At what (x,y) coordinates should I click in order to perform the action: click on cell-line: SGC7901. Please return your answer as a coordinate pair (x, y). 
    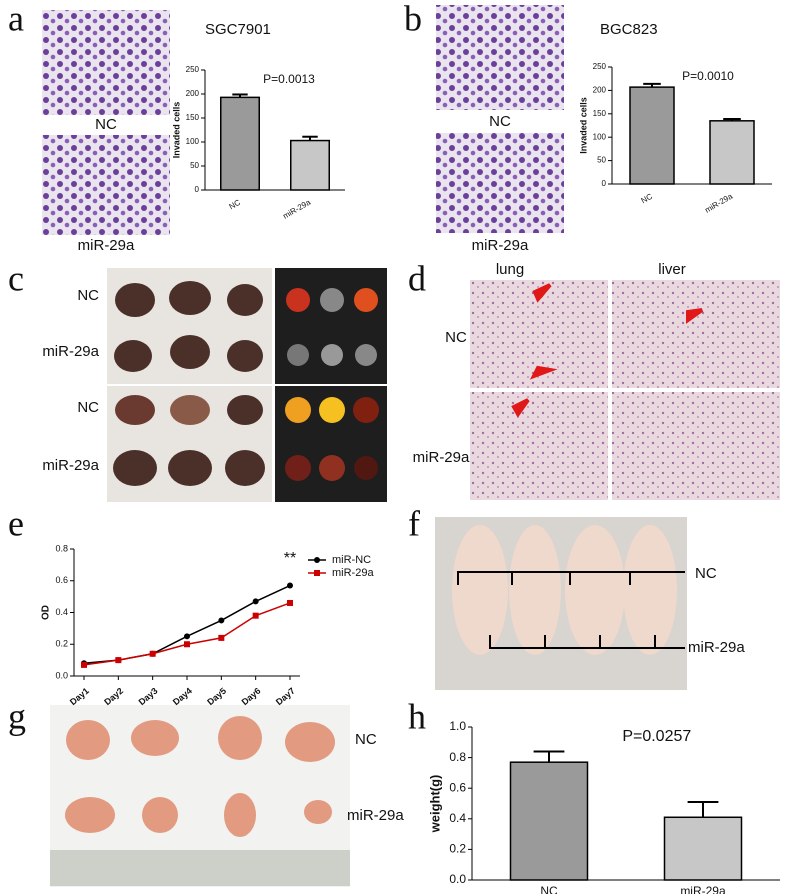
    Looking at the image, I should click on (238, 29).